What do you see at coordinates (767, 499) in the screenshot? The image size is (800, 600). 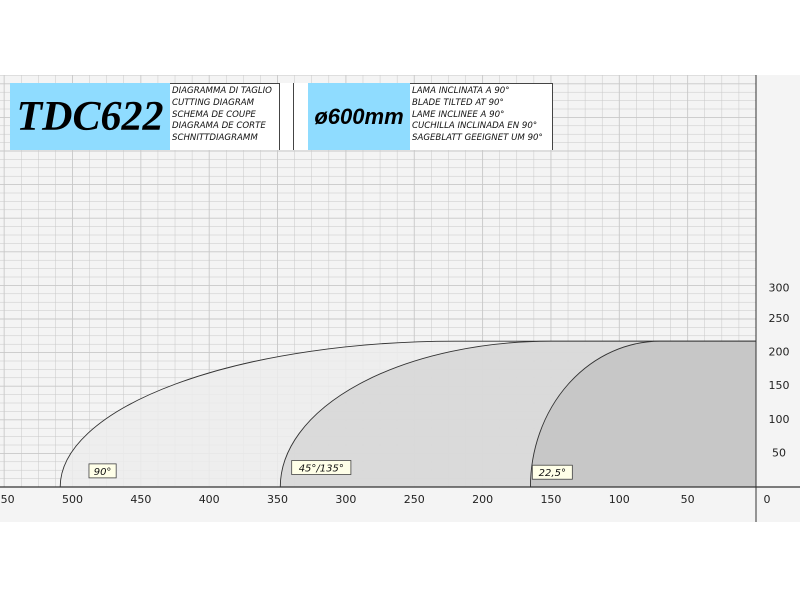 I see `x-tick-label: 0` at bounding box center [767, 499].